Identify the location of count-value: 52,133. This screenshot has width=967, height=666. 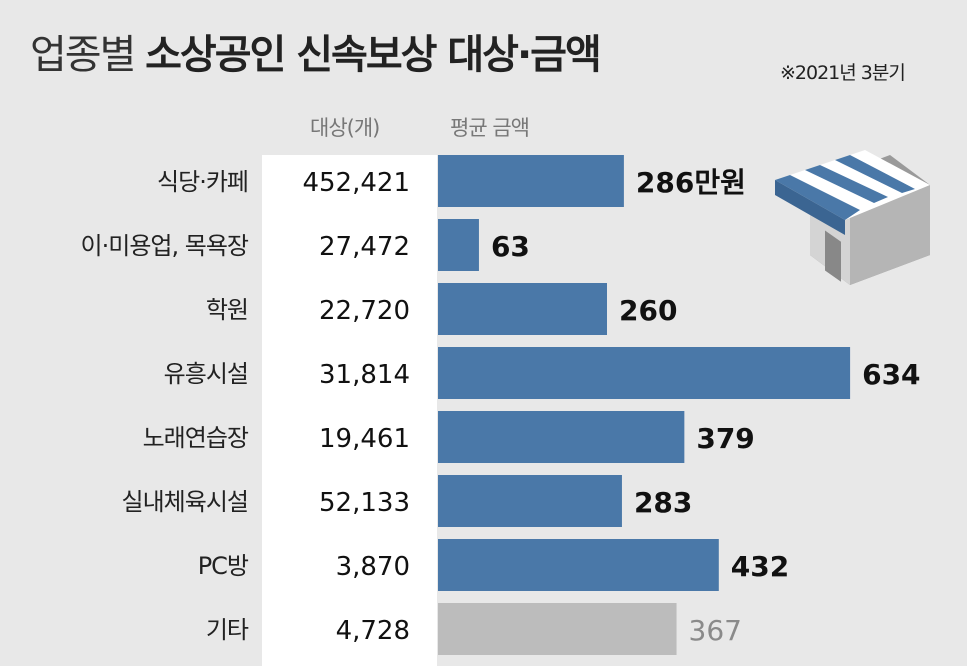
(364, 503).